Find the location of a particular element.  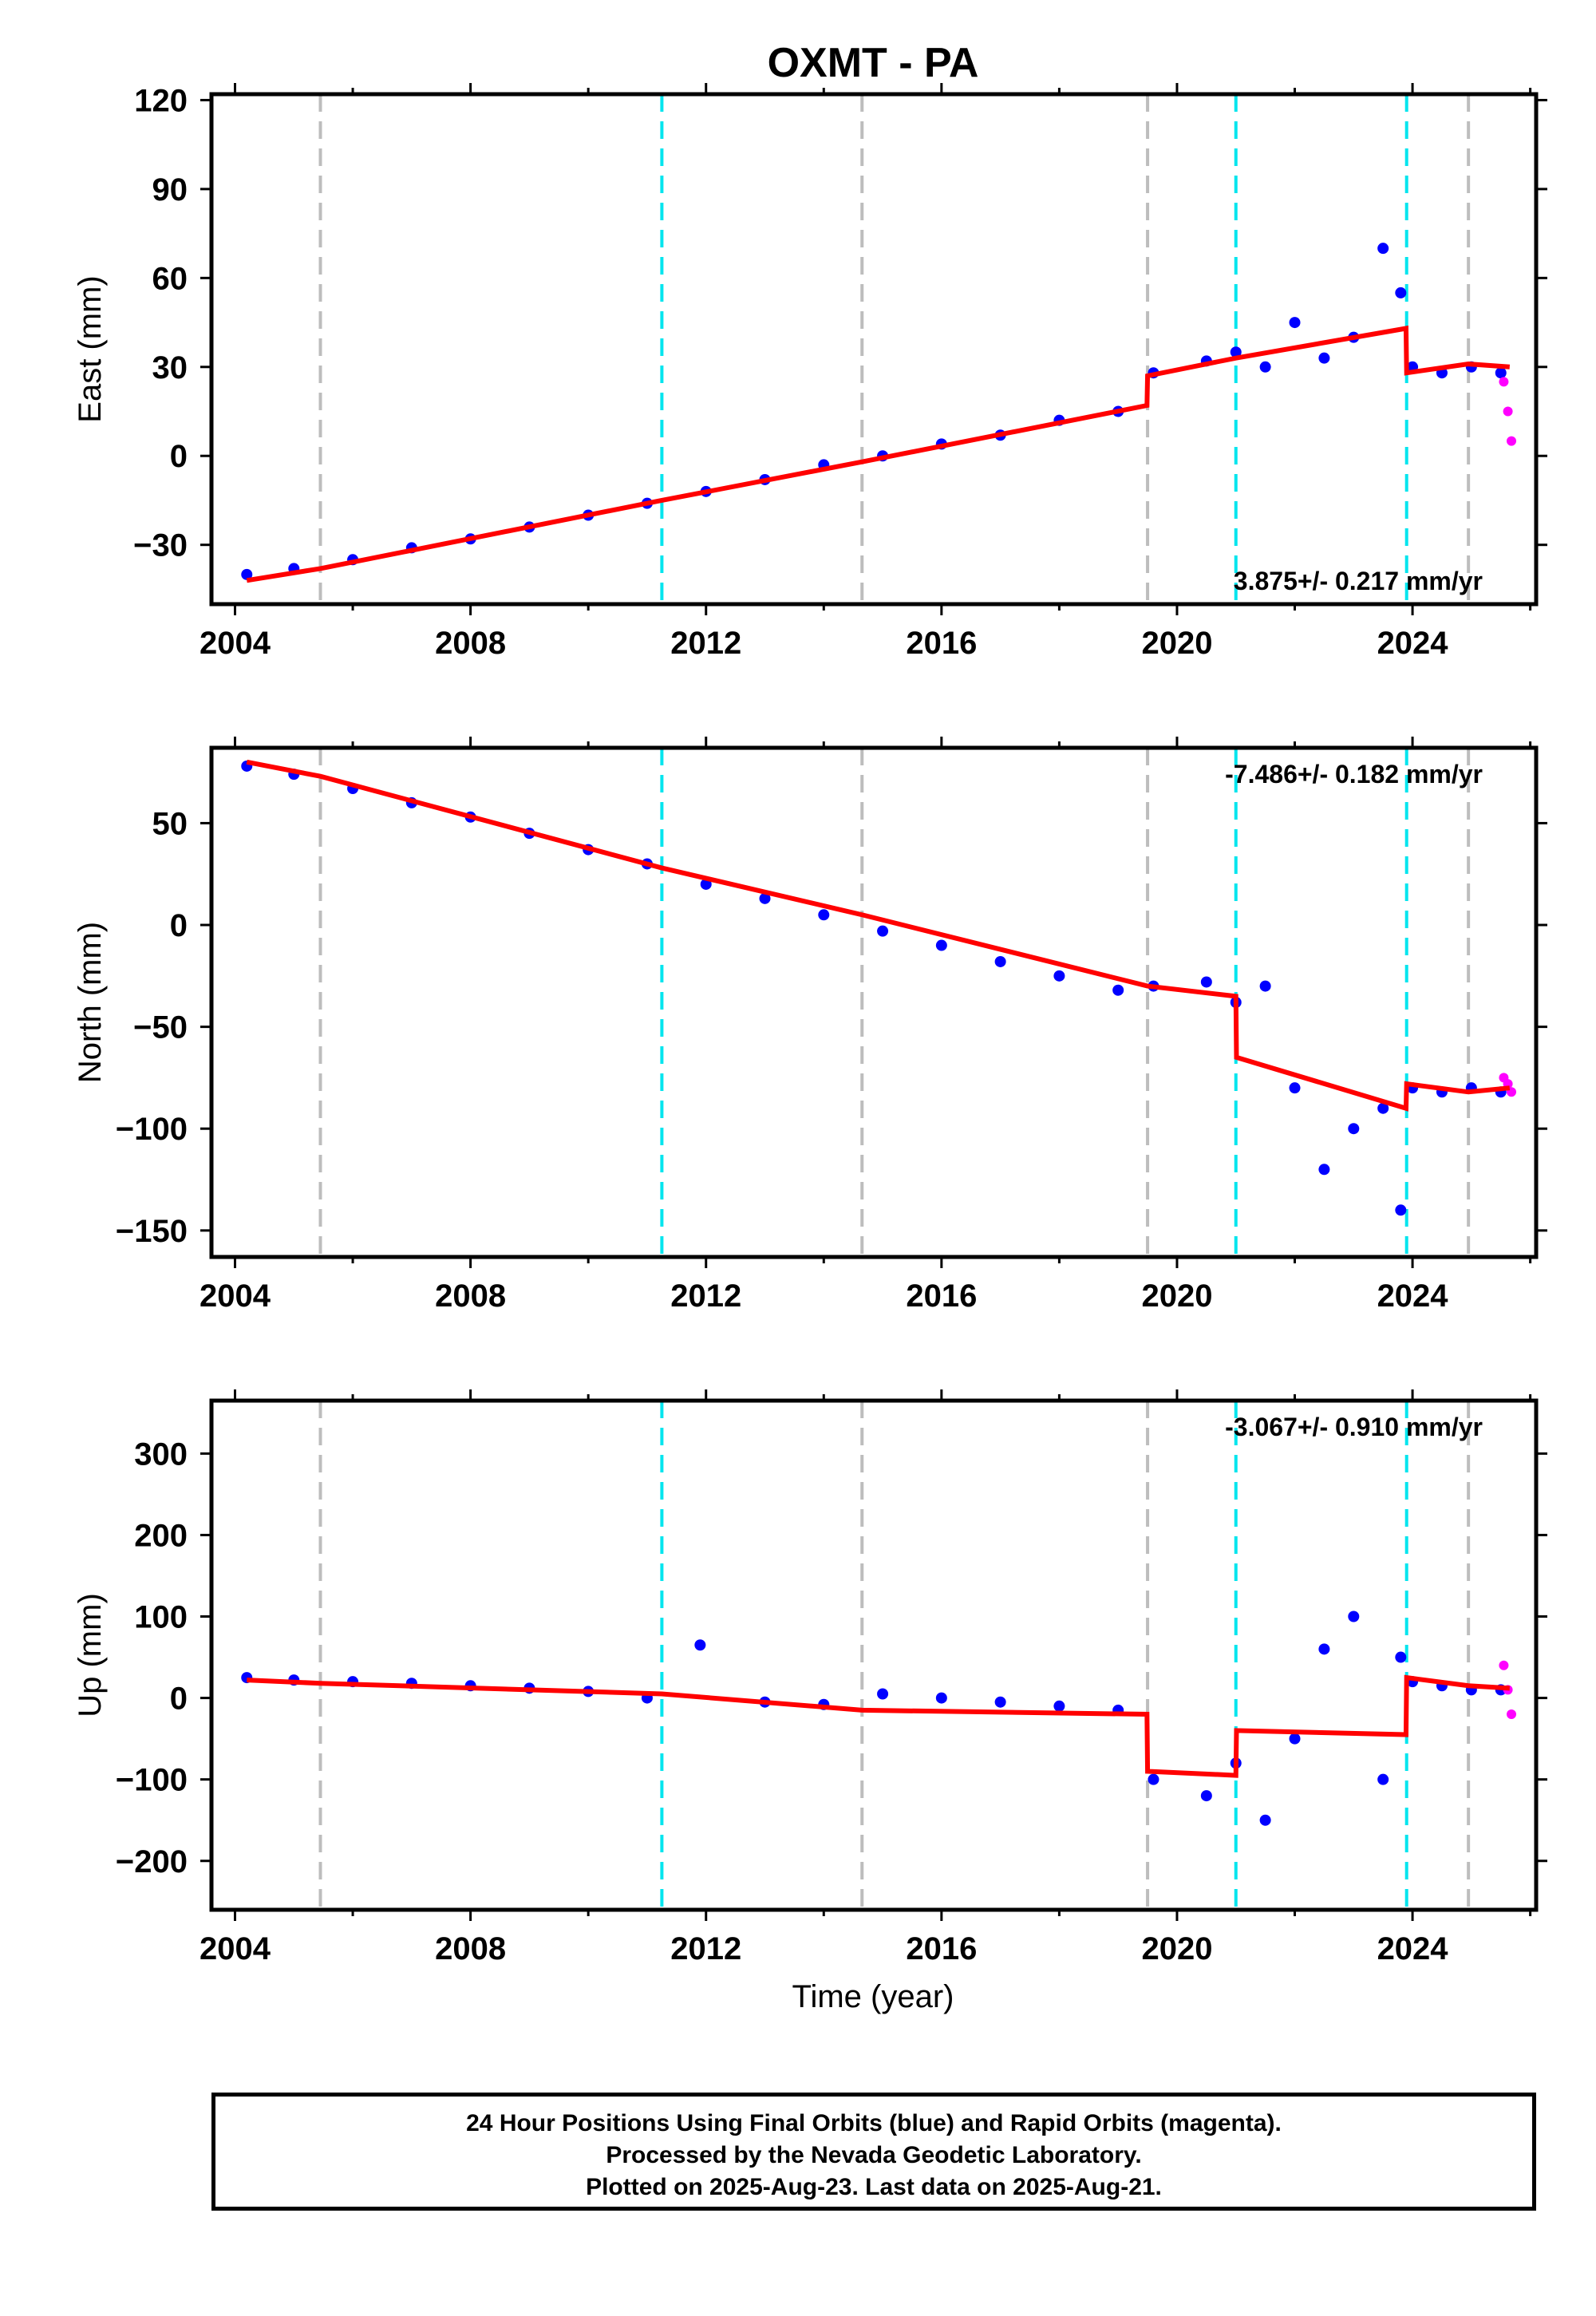

y-axis-label: North (mm) is located at coordinates (90, 1002).